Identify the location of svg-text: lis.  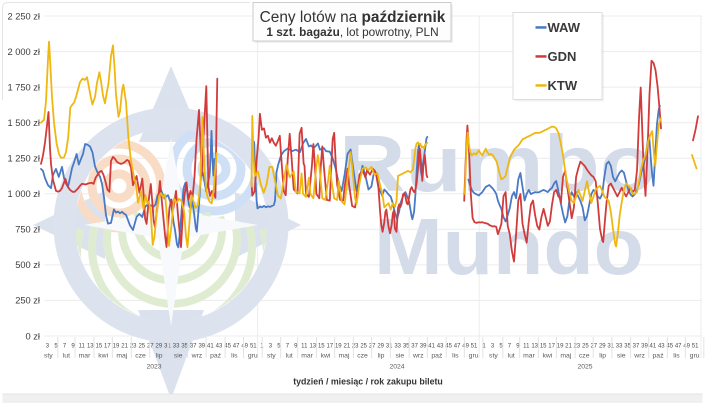
(676, 356).